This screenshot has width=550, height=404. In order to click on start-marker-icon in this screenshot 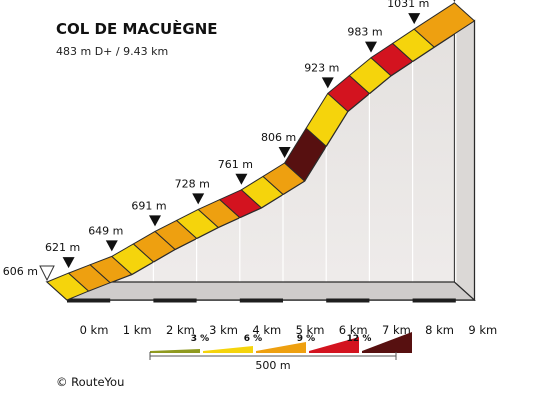, I will do `click(47, 273)`.